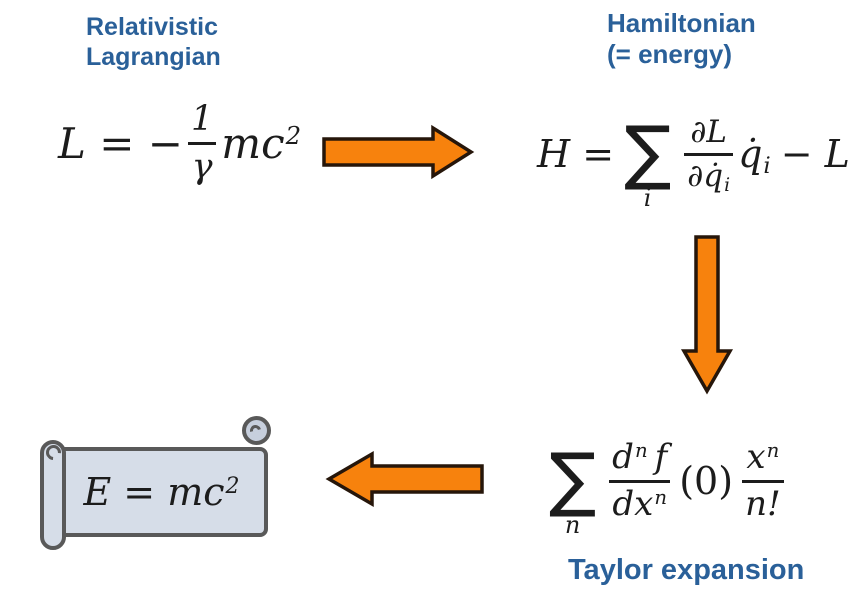  I want to click on scroll-top-right-curl-icon, so click(256, 430).